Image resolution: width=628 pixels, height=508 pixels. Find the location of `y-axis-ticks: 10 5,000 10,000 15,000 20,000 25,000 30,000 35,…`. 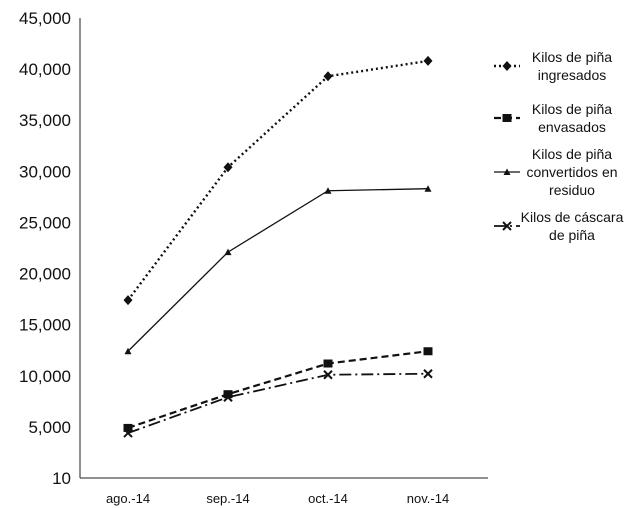

y-axis-ticks: 10 5,000 10,000 15,000 20,000 25,000 30,000 35,… is located at coordinates (45, 248).